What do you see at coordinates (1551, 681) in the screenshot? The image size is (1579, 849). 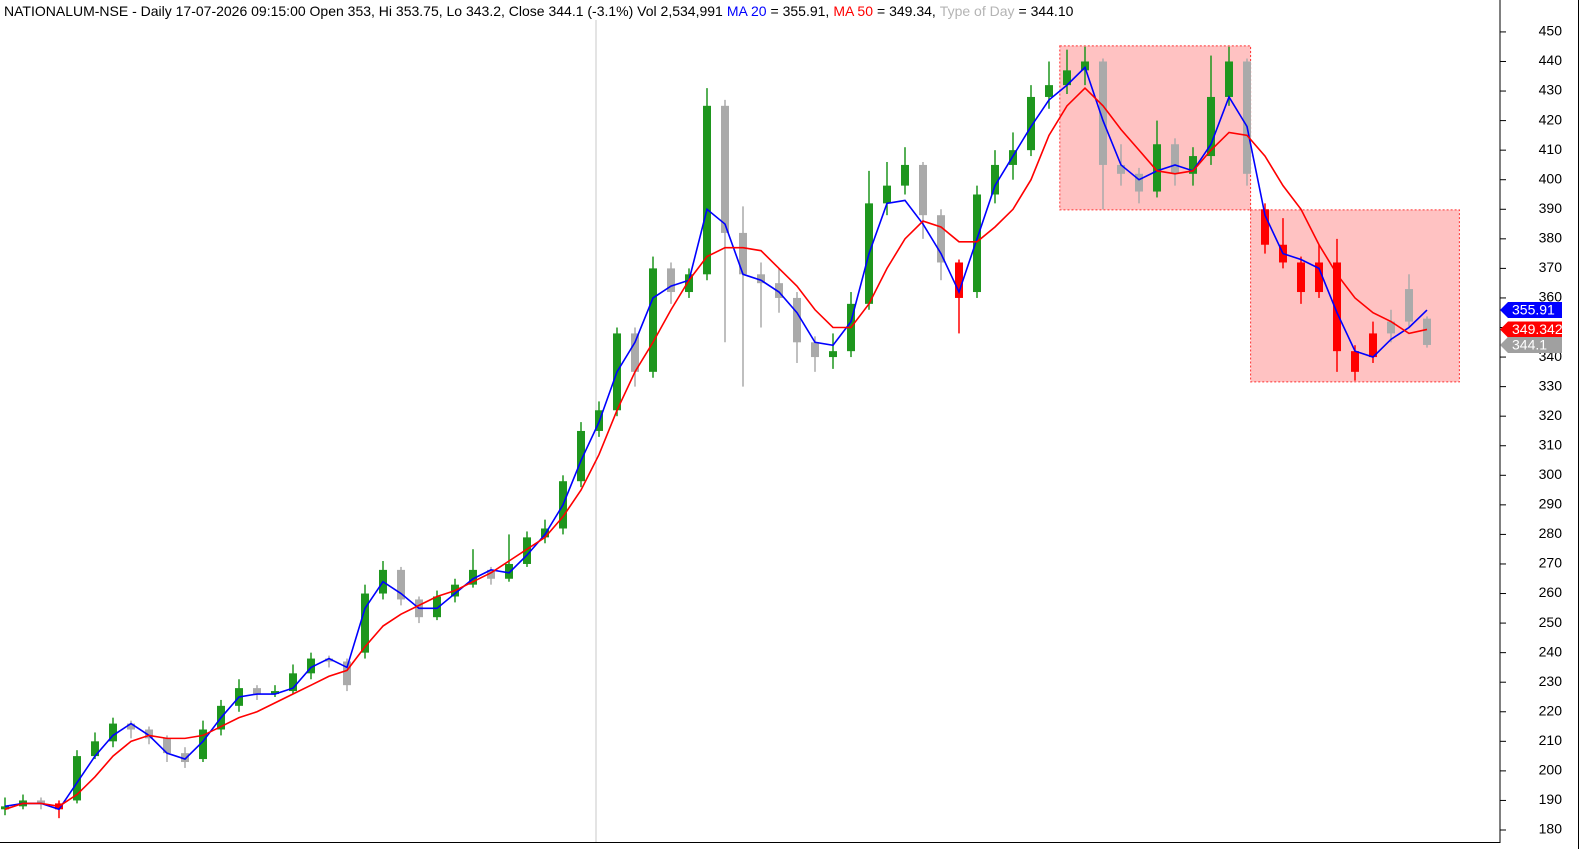 I see `y-tick-label: 230` at bounding box center [1551, 681].